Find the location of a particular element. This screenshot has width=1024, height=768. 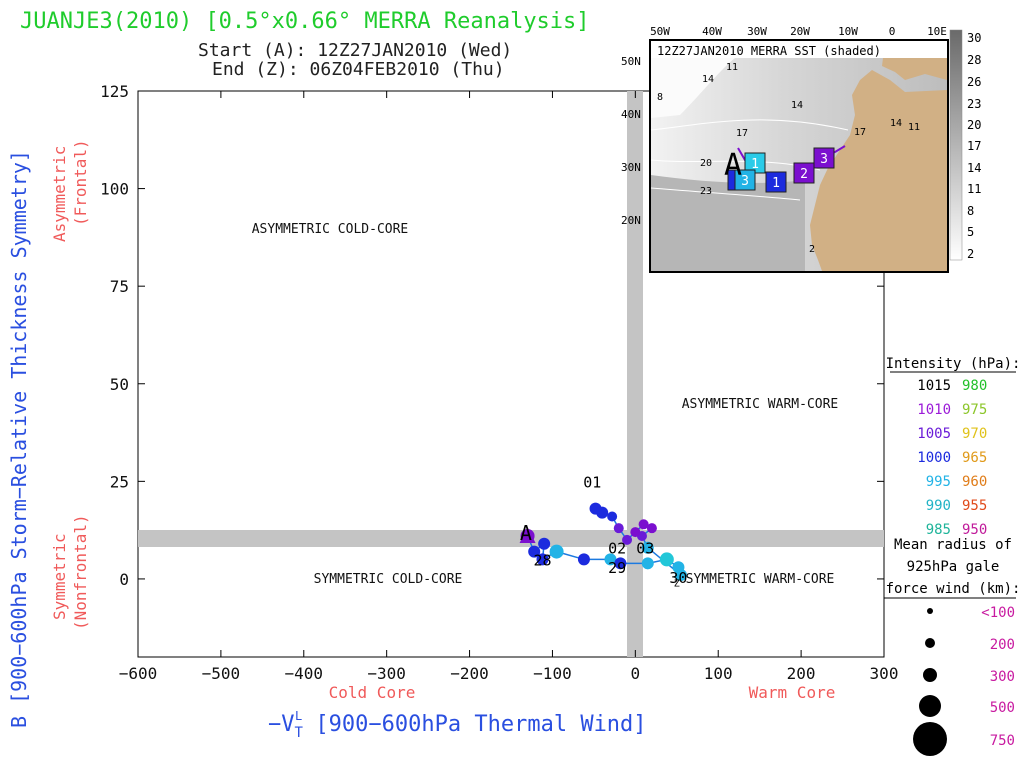

intensity-value: 990 is located at coordinates (938, 506).